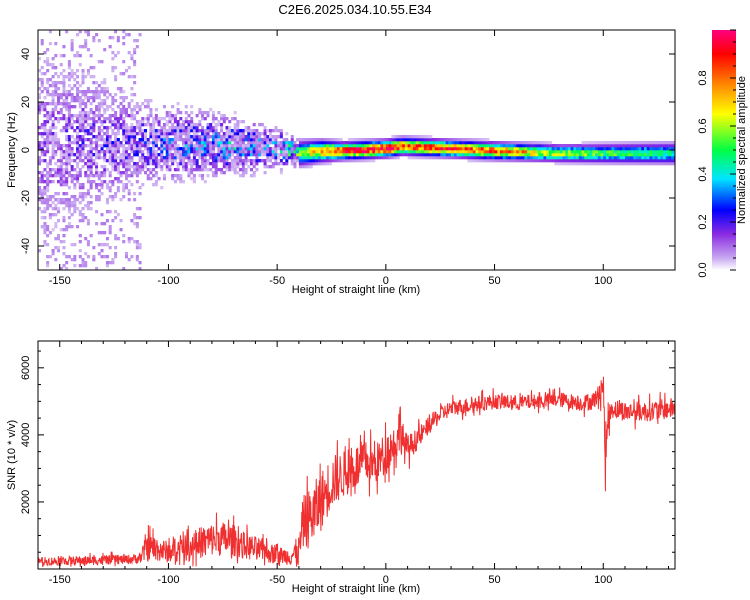 Image resolution: width=750 pixels, height=600 pixels. What do you see at coordinates (60, 580) in the screenshot?
I see `snr-x-tick-label: -150` at bounding box center [60, 580].